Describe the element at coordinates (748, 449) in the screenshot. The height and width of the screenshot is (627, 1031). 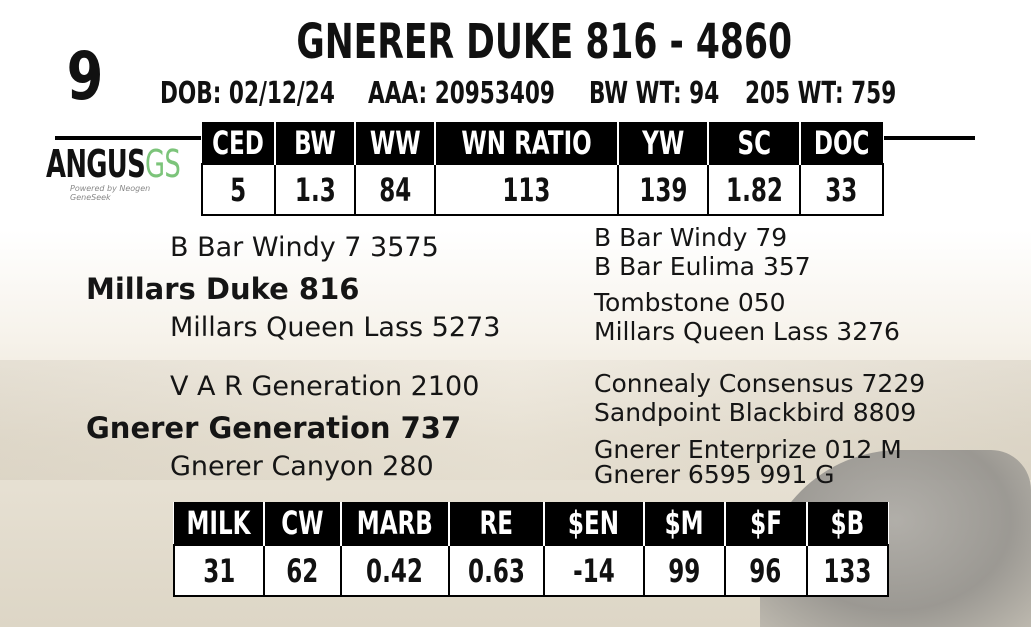
I see `dam-dam-sire: Gnerer Enterprize 012 M` at that location.